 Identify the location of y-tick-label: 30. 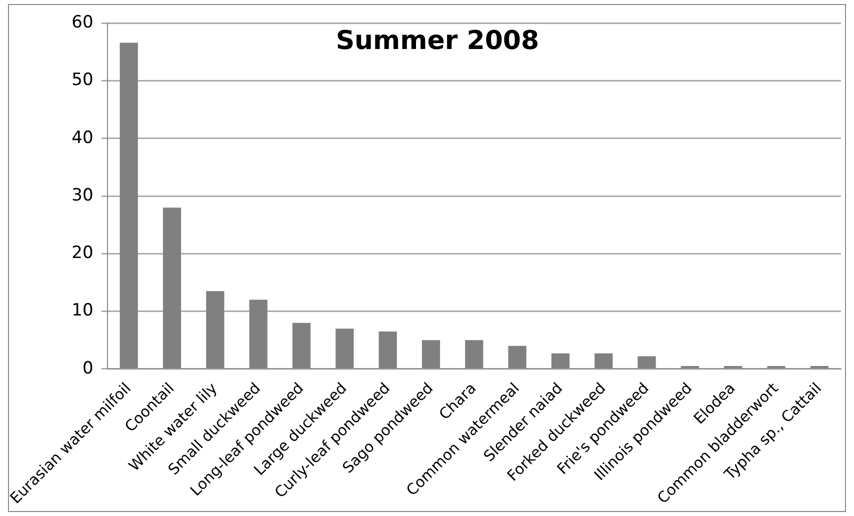
(83, 195).